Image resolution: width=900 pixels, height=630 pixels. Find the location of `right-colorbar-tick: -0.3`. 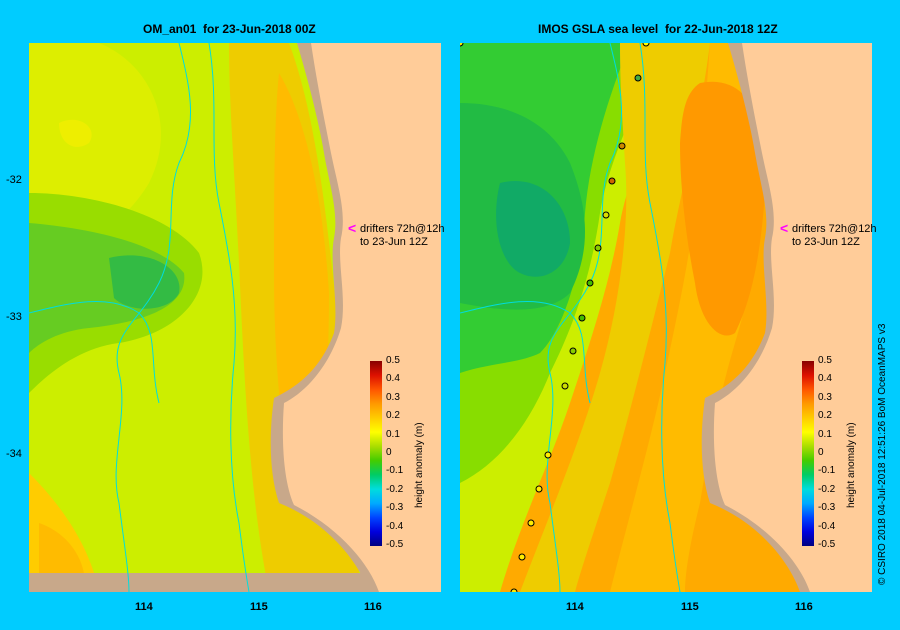

right-colorbar-tick: -0.3 is located at coordinates (827, 508).